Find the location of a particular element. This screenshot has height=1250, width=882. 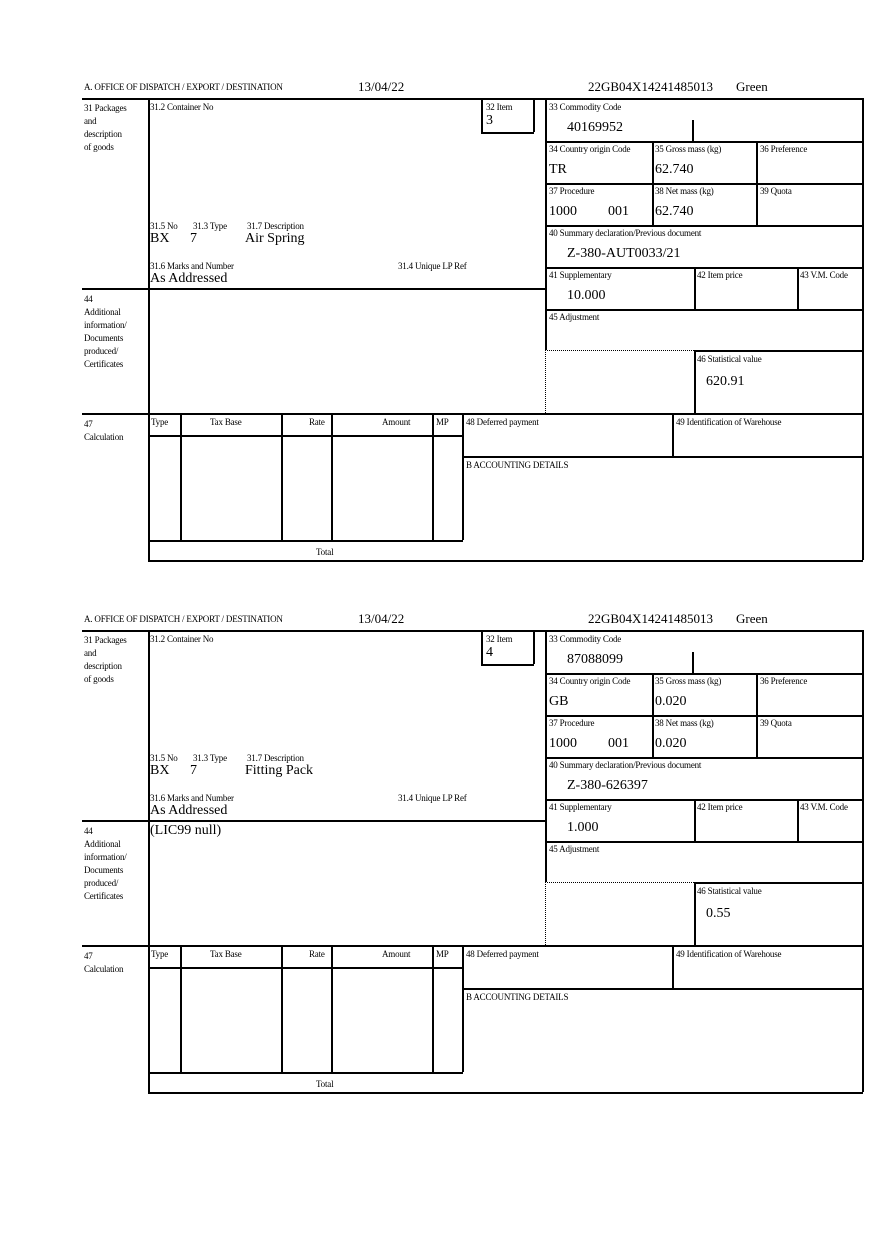

gross-mass-value: 62.740 is located at coordinates (674, 169).